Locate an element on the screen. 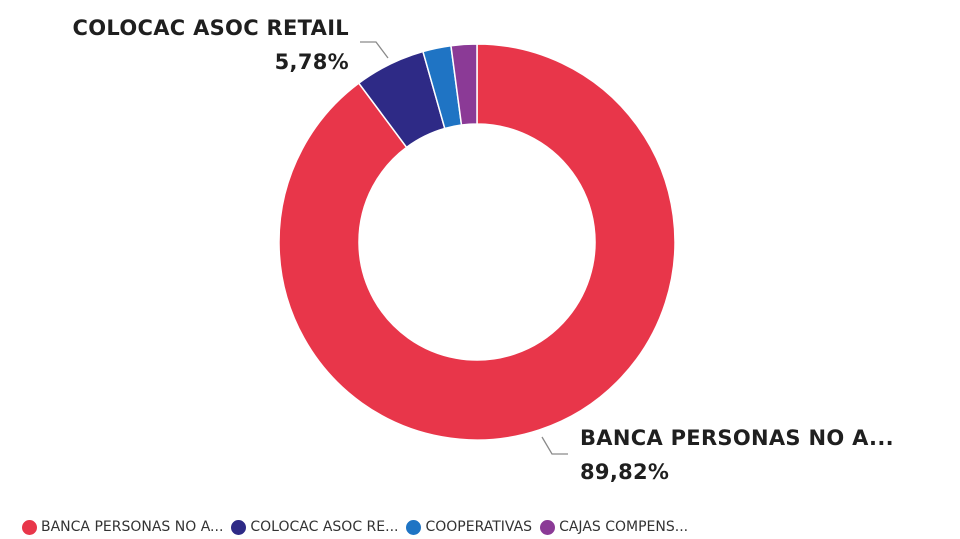 This screenshot has width=960, height=539. callout-category-colocac: COLOCAC ASOC RETAIL is located at coordinates (211, 28).